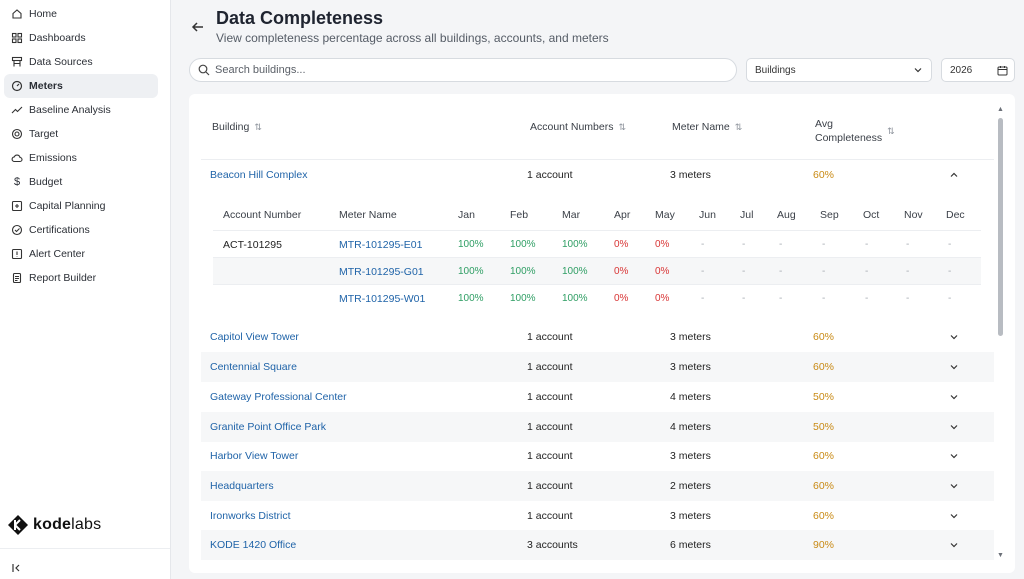  What do you see at coordinates (17, 62) in the screenshot?
I see `data-sources-icon` at bounding box center [17, 62].